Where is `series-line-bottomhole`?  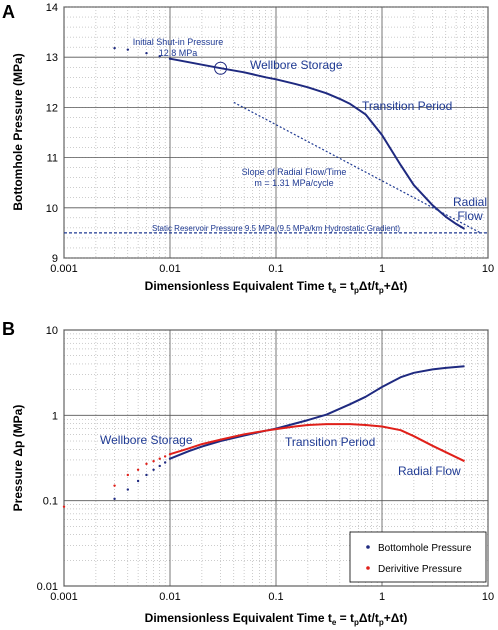 series-line-bottomhole is located at coordinates (317, 412).